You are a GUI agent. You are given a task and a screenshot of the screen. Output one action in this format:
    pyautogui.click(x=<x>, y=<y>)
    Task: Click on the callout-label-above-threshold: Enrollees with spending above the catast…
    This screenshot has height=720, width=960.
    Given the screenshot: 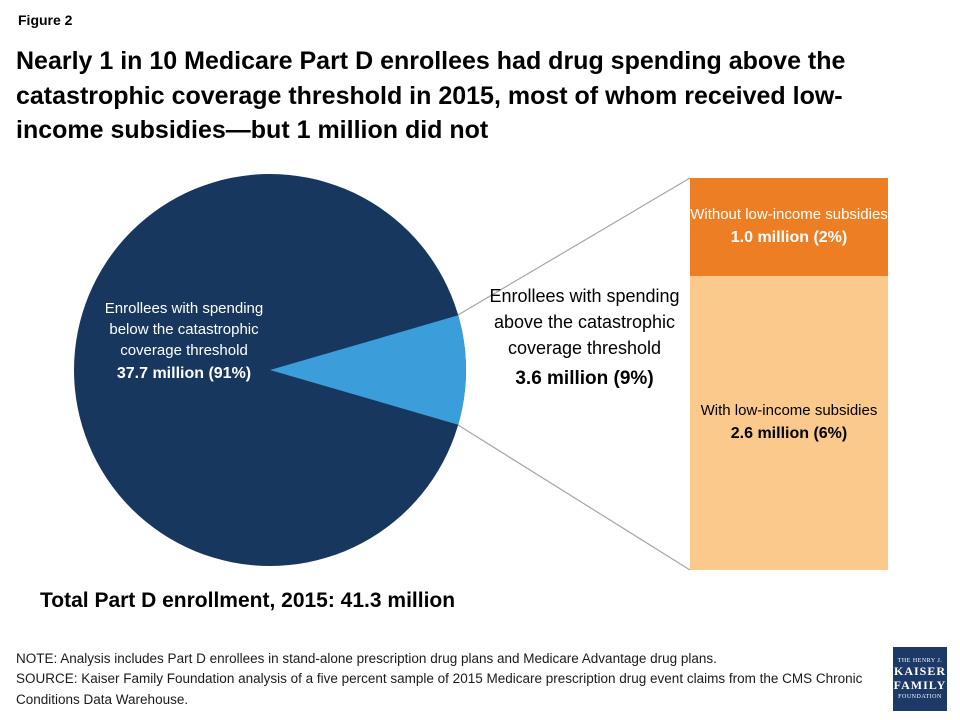 What is the action you would take?
    pyautogui.click(x=584, y=338)
    